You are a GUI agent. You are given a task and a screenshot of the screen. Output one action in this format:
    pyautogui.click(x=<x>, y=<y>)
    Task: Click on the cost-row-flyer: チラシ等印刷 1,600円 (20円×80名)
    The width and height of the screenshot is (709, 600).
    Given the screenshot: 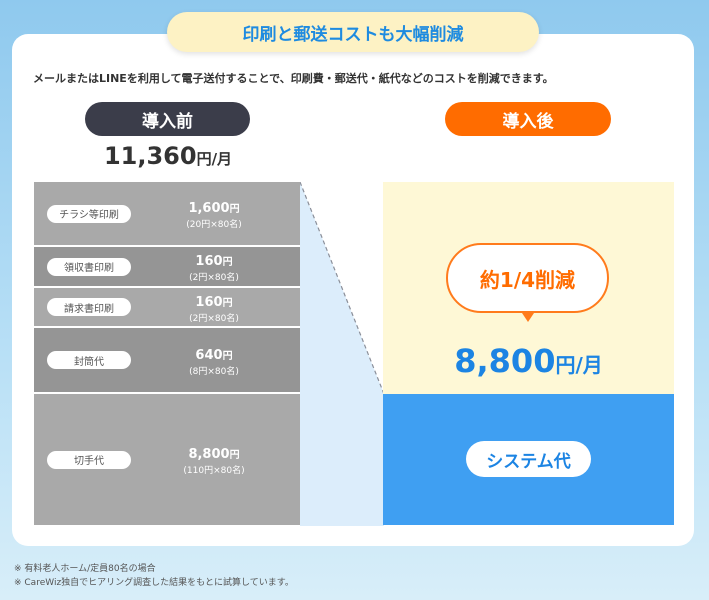 What is the action you would take?
    pyautogui.click(x=167, y=214)
    